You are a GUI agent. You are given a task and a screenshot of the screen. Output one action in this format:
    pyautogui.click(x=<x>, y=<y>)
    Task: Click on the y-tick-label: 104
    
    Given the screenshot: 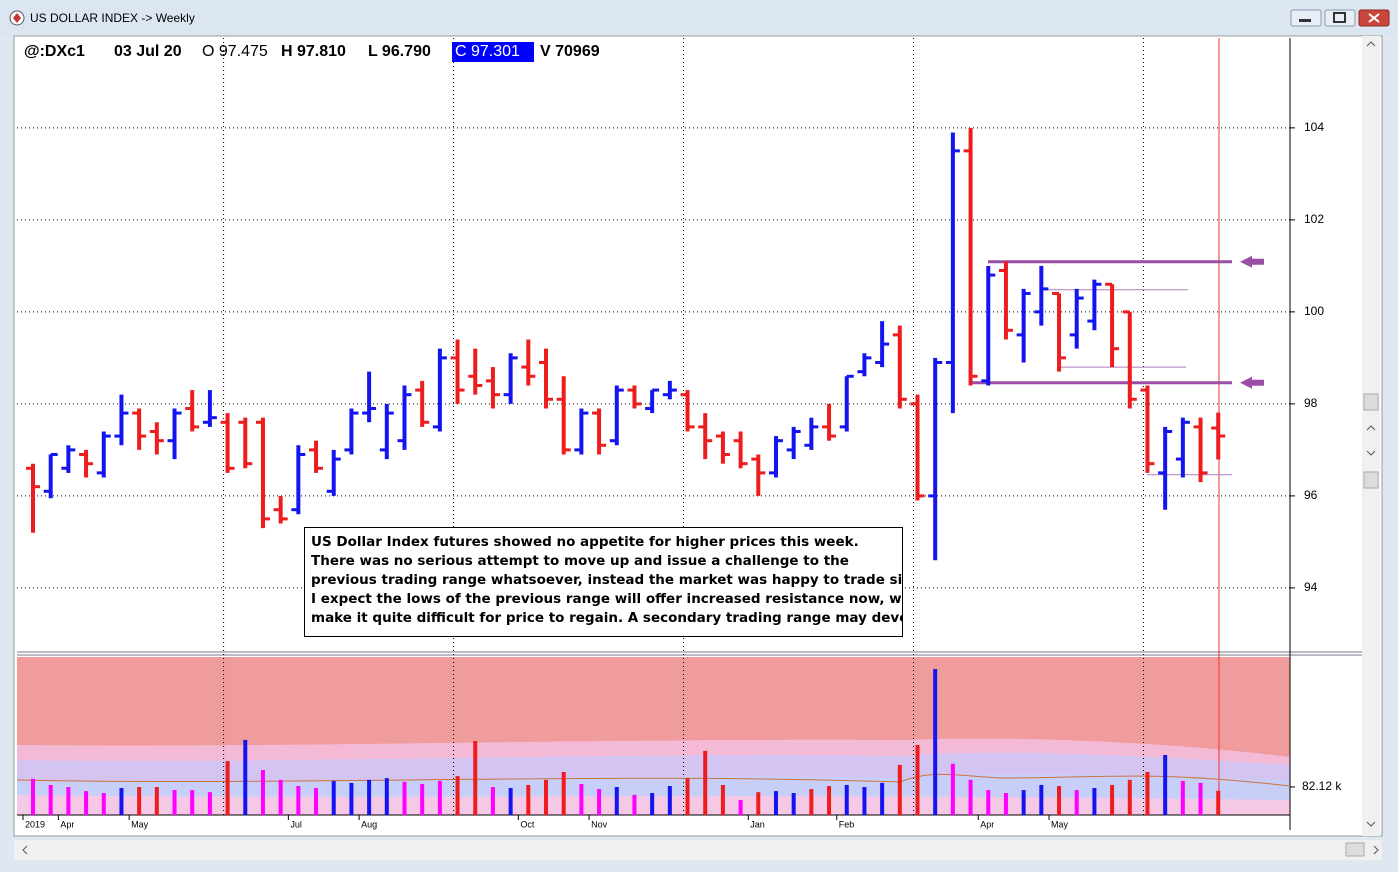 What is the action you would take?
    pyautogui.click(x=1314, y=127)
    